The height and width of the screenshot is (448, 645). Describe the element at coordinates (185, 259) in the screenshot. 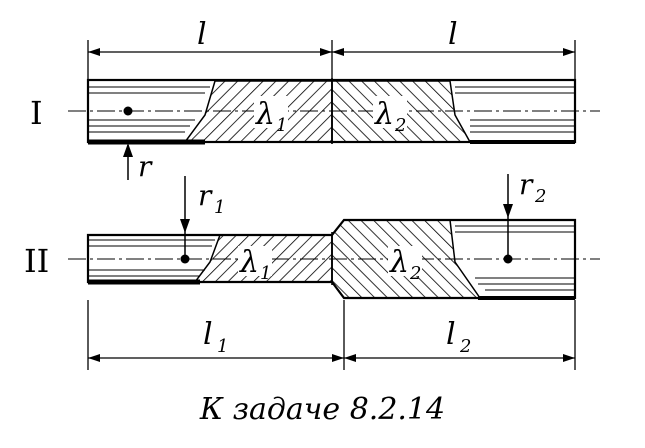

I see `point-r1` at that location.